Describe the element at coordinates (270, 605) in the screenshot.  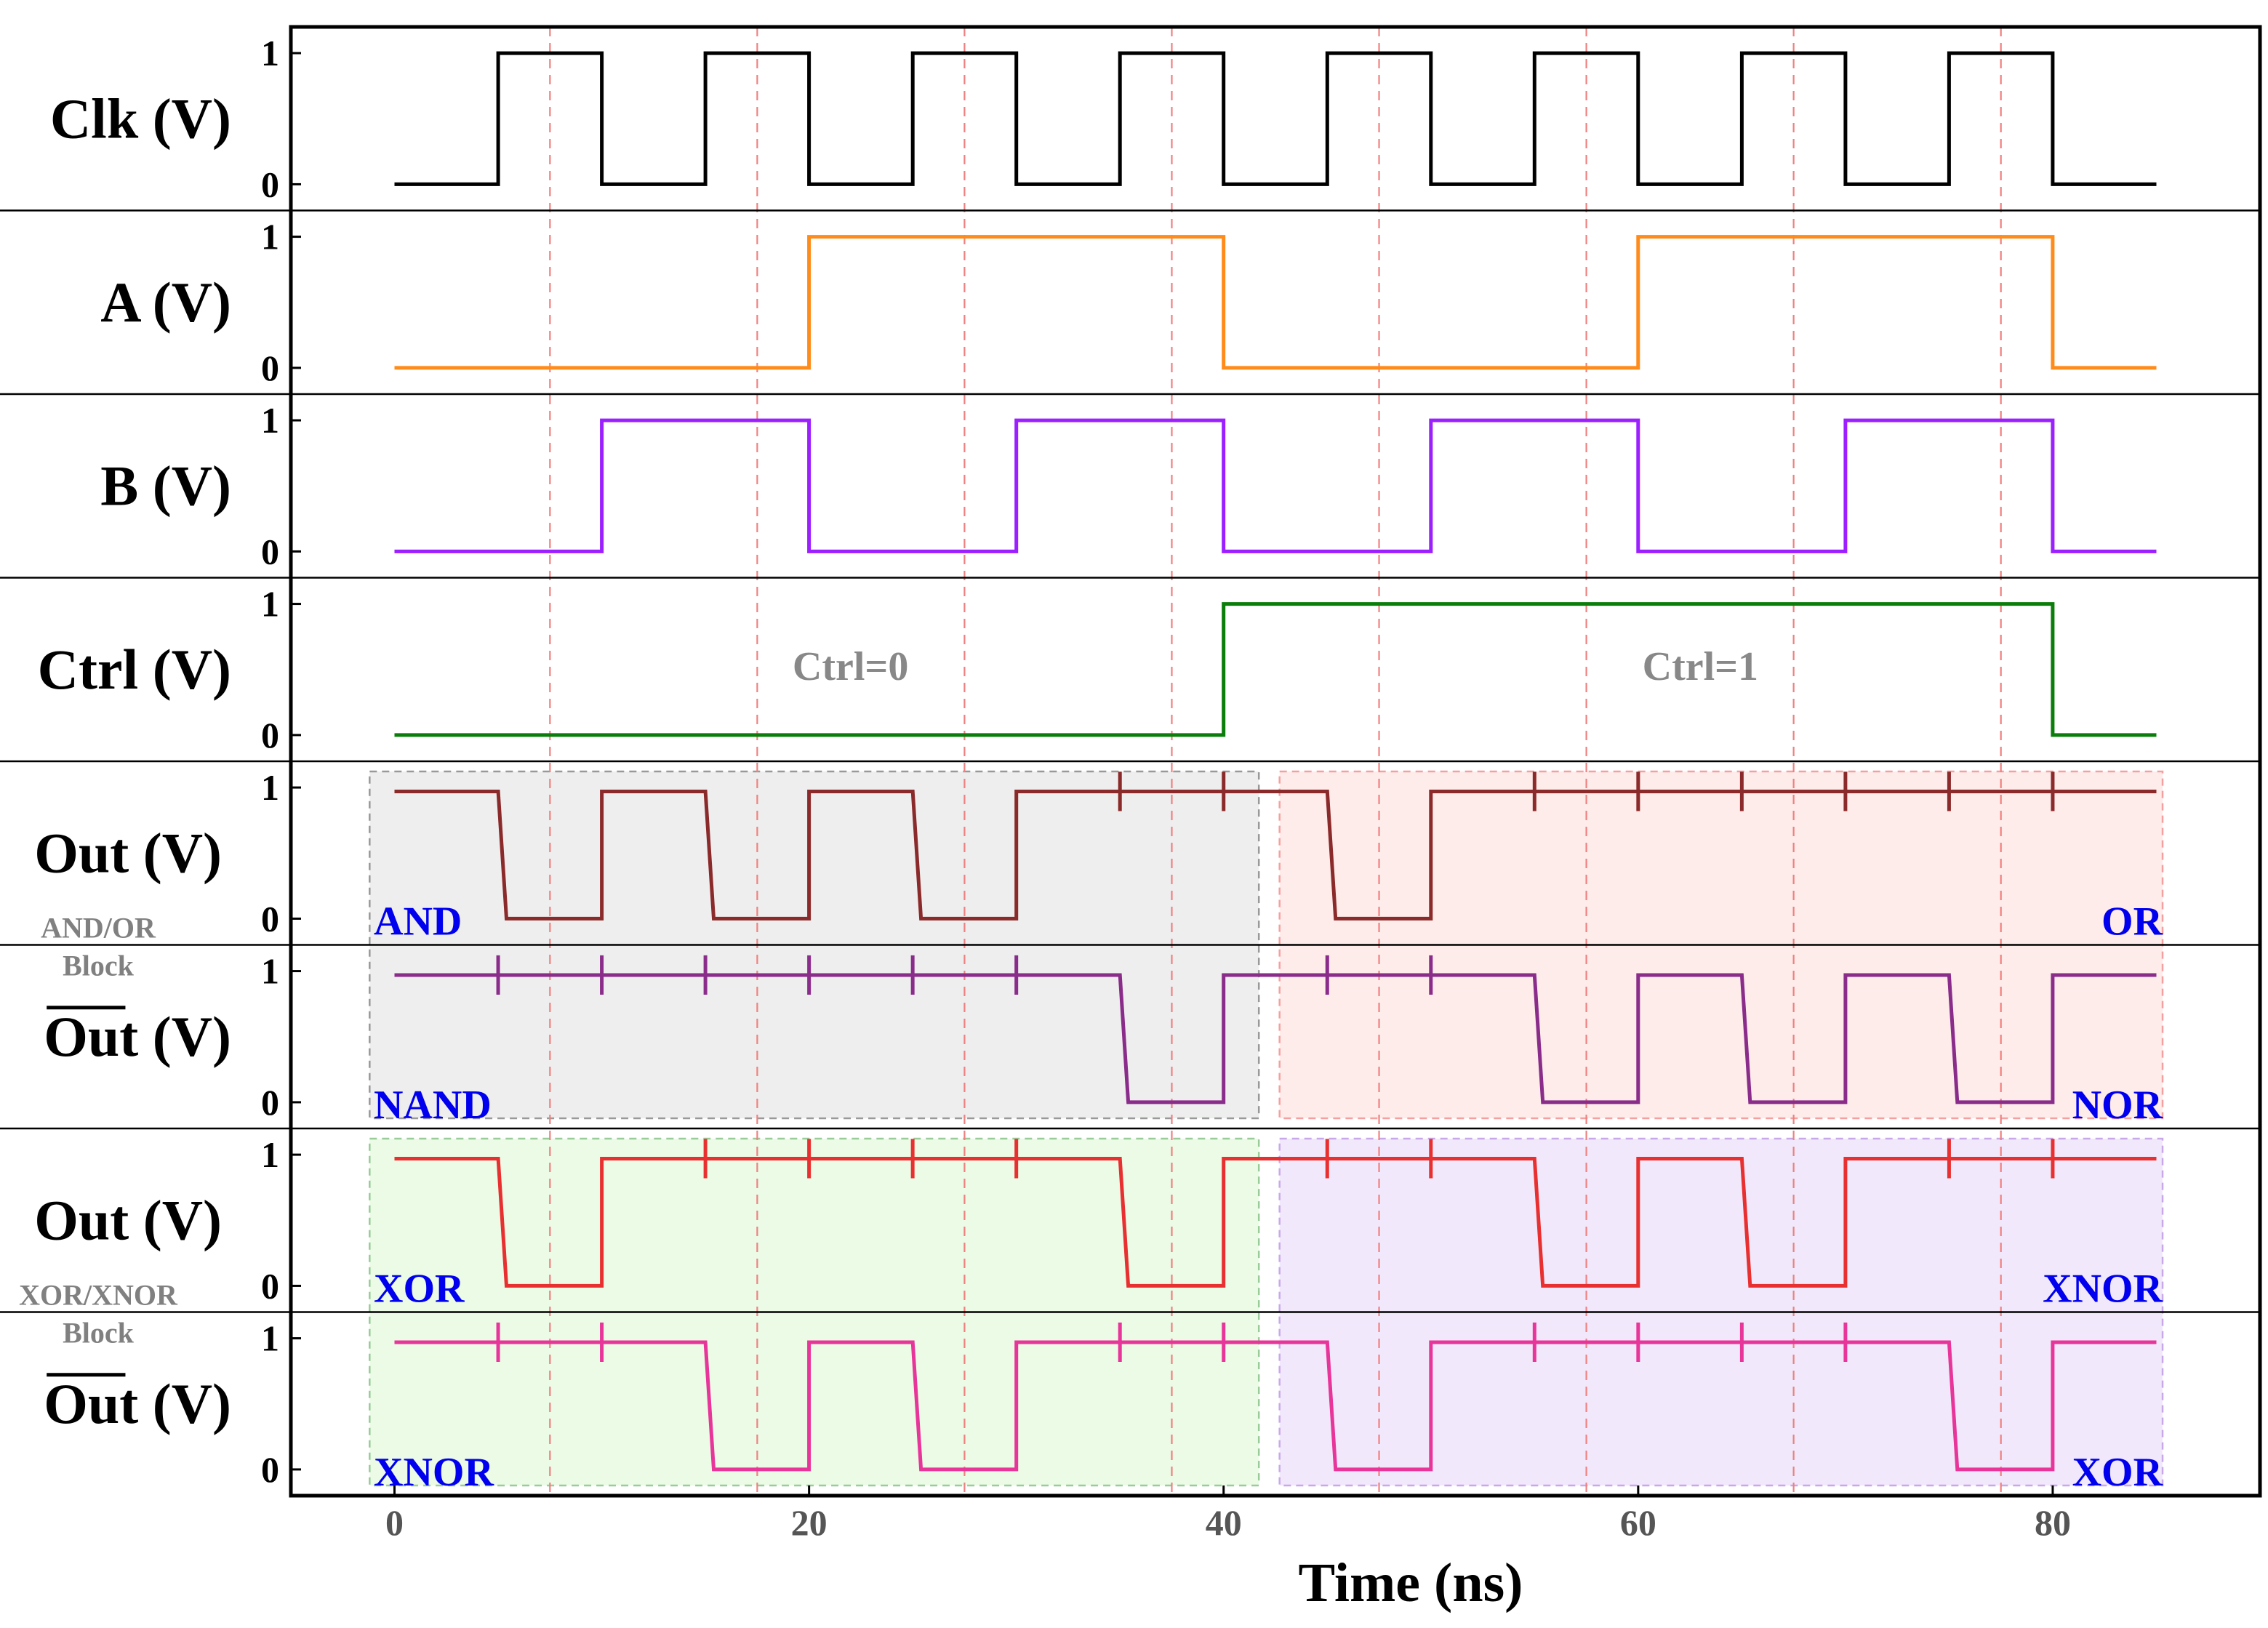
I see `y-tick-label-ctrl-1: 1` at that location.